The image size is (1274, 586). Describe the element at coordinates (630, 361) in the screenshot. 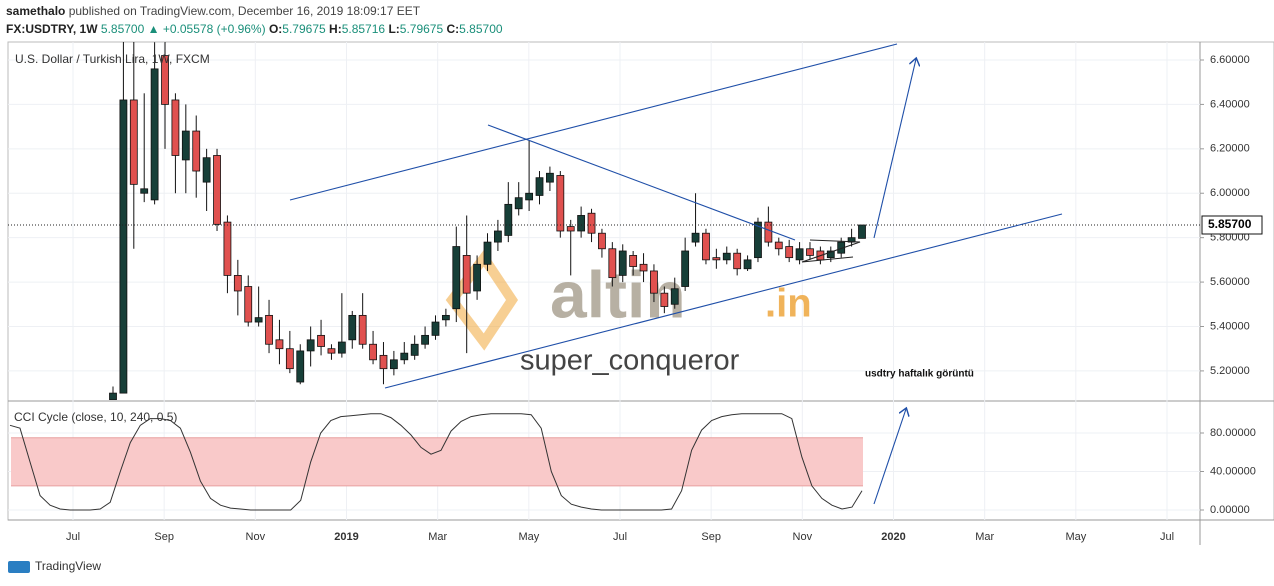

I see `watermark-user: super_conqueror` at that location.